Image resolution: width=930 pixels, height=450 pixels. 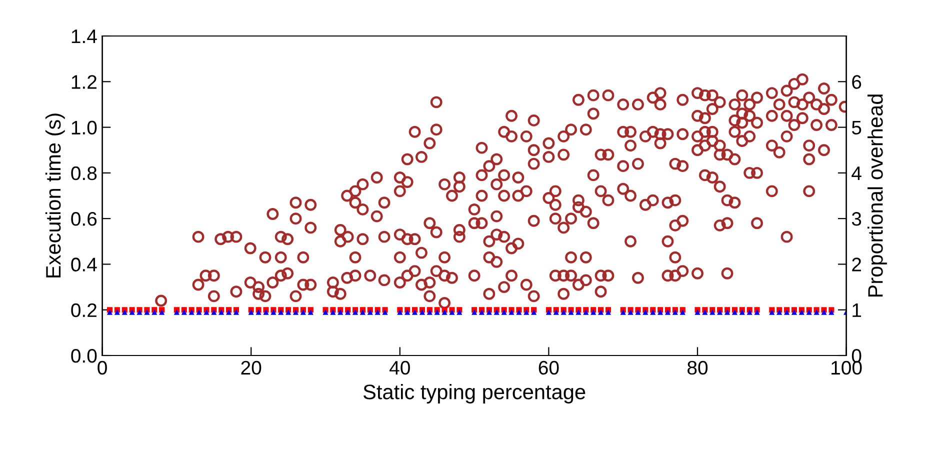 I want to click on x-tick-label: 80, so click(x=698, y=367).